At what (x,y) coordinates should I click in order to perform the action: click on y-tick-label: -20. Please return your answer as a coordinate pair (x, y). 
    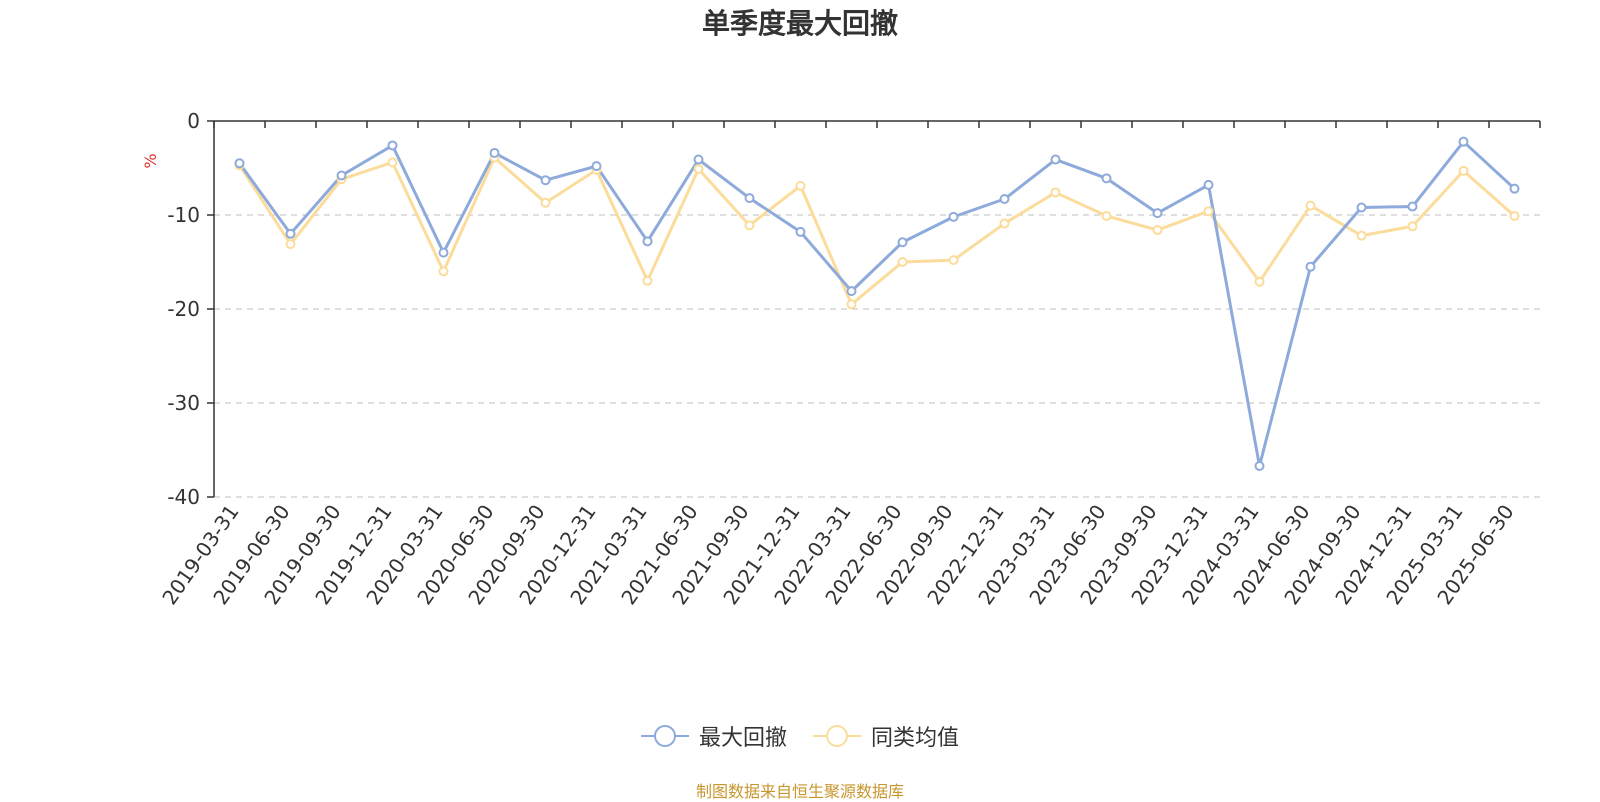
    Looking at the image, I should click on (183, 309).